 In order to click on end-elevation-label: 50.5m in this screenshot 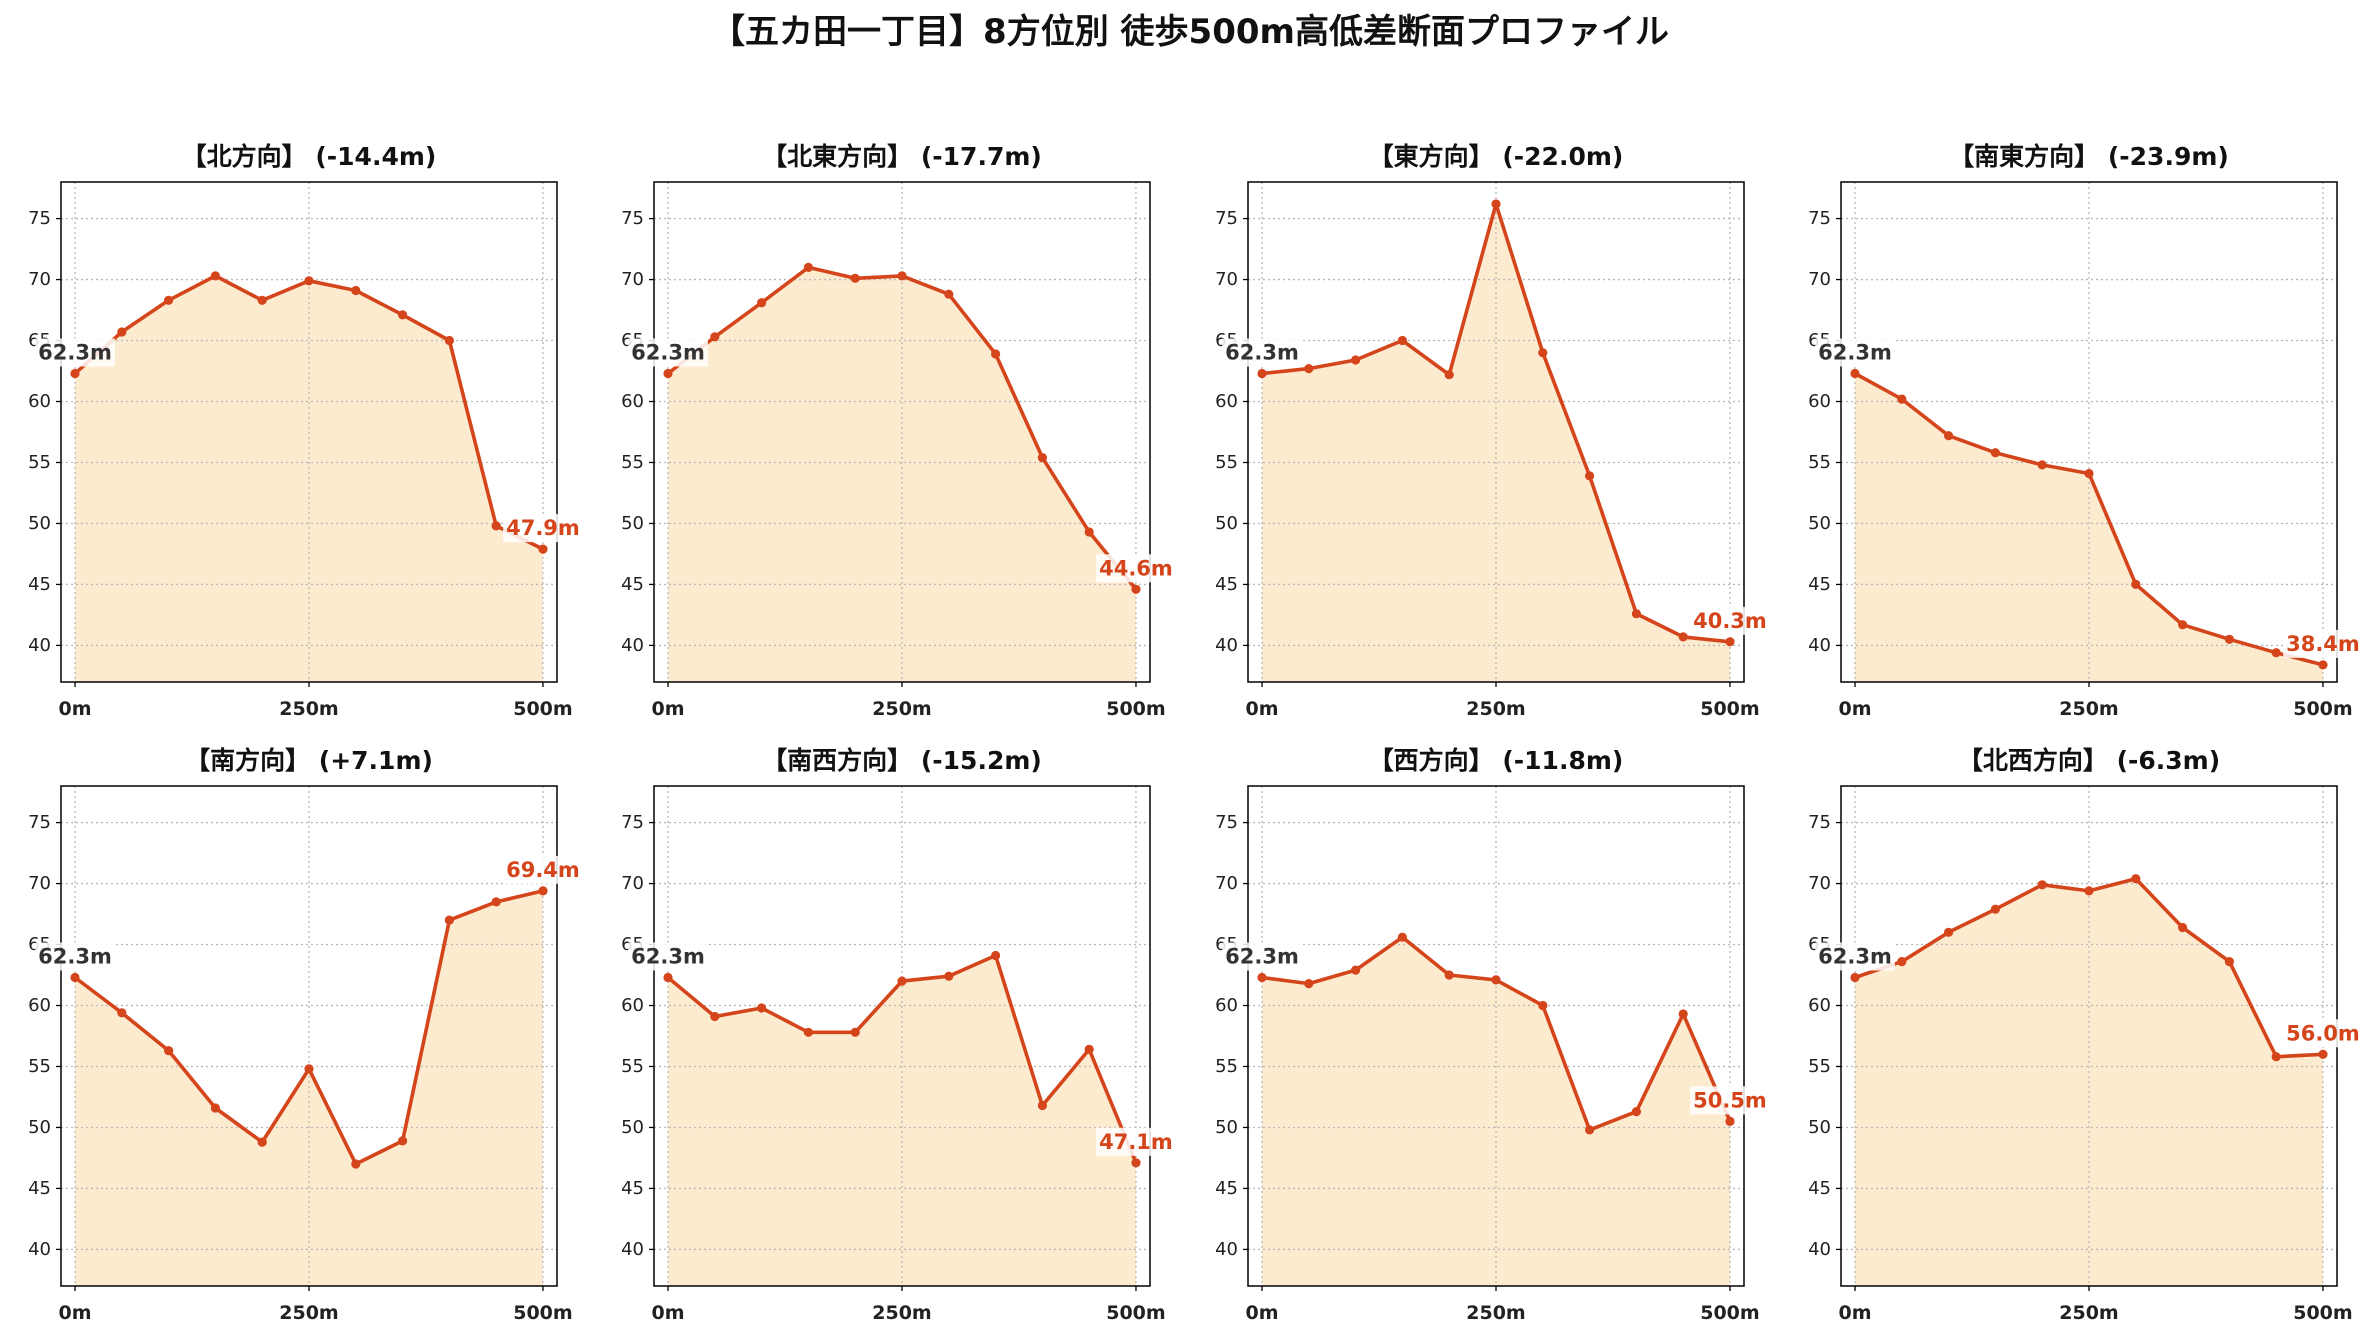, I will do `click(1730, 1100)`.